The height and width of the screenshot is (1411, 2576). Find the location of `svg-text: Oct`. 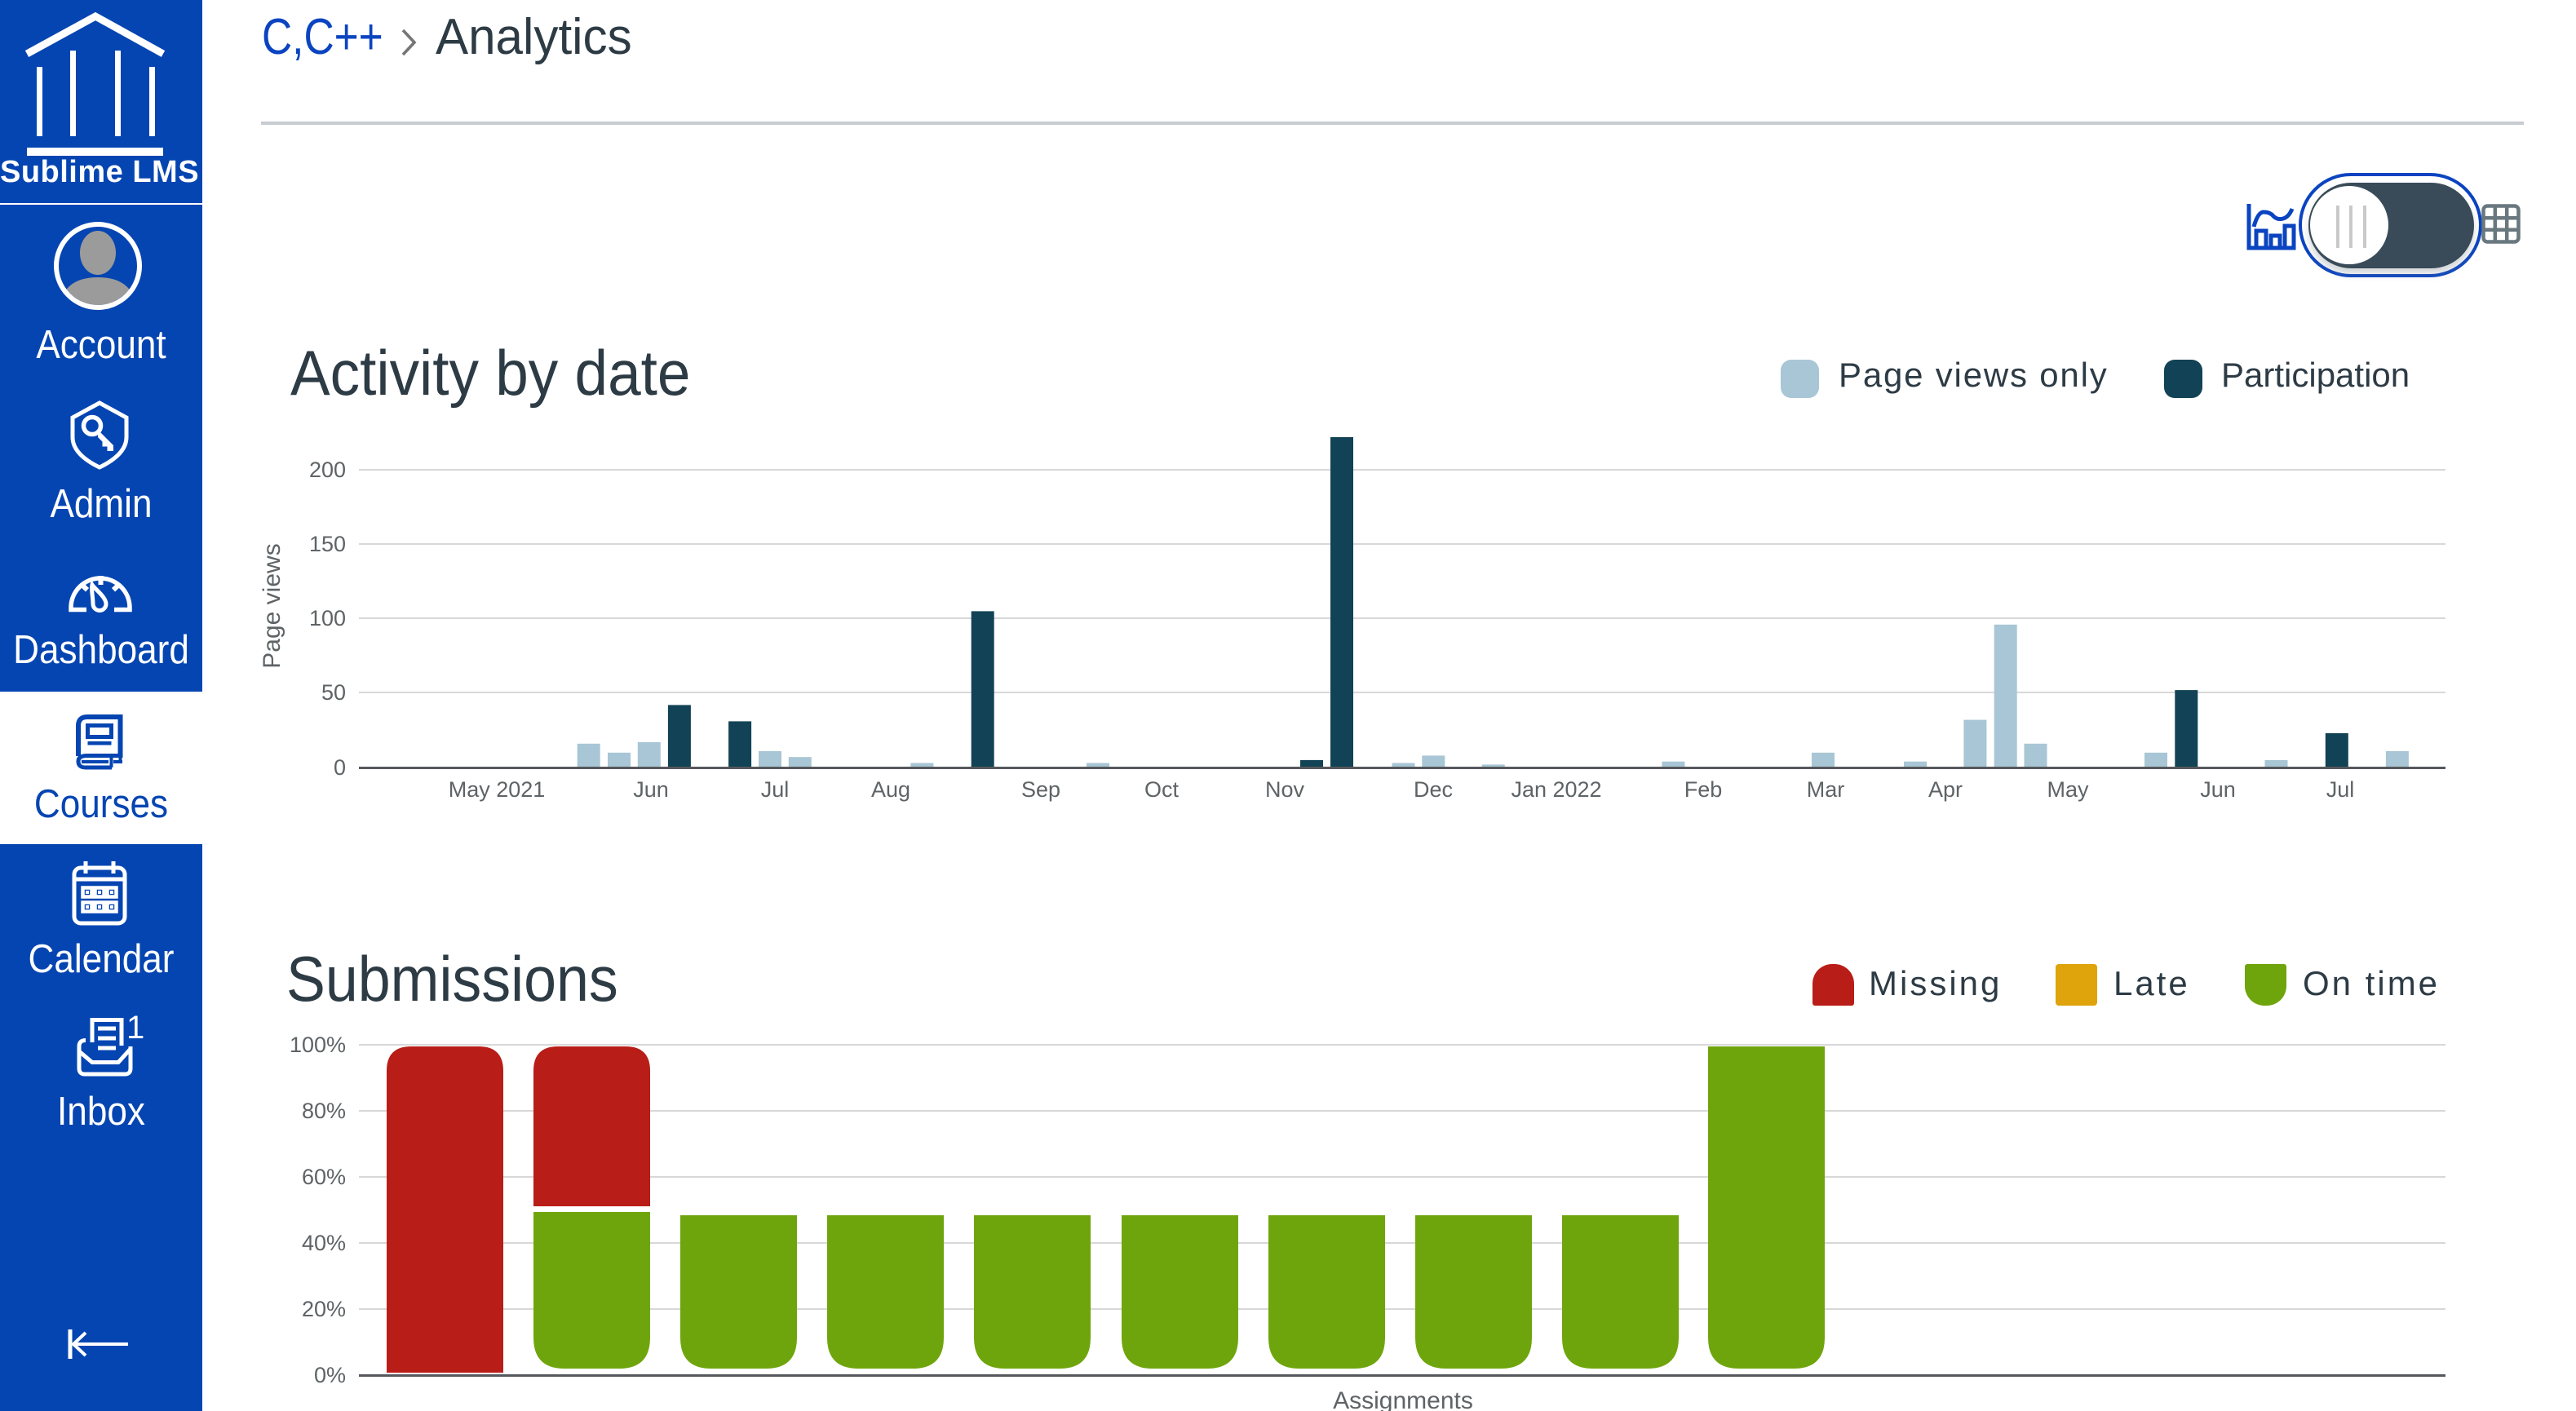

svg-text: Oct is located at coordinates (1162, 789).